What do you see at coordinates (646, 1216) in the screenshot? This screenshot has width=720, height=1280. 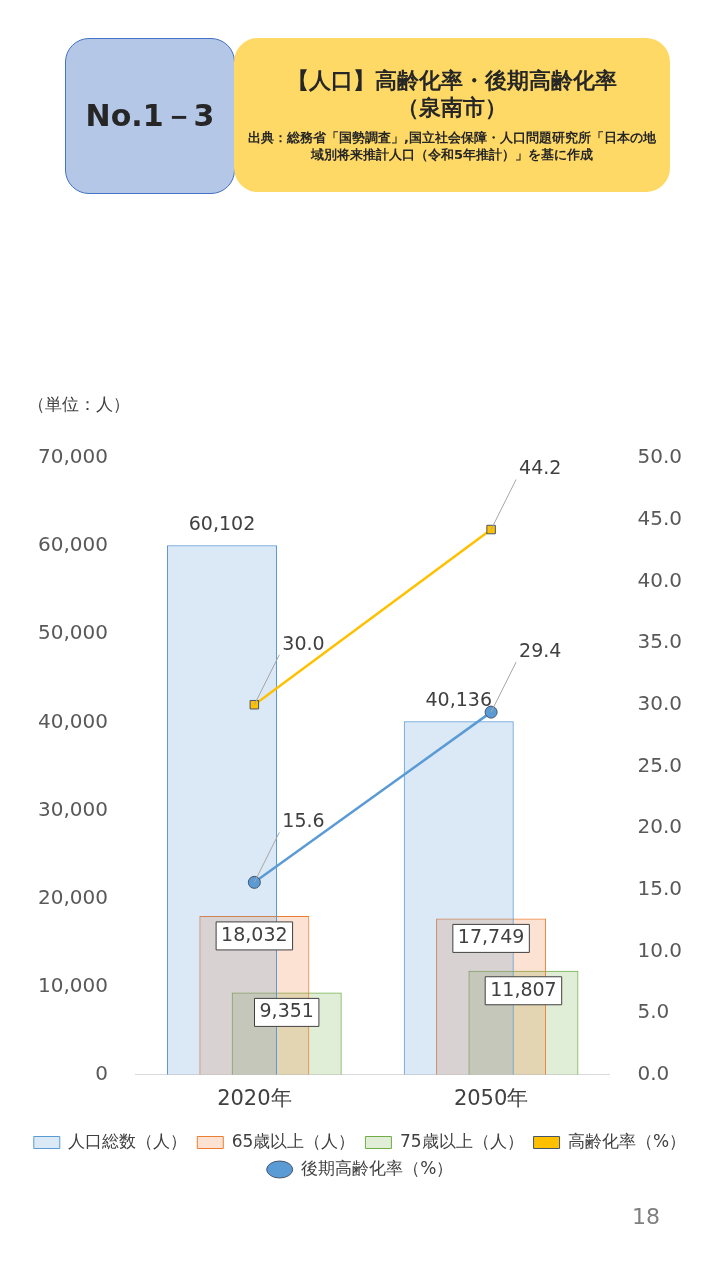 I see `text: 18` at bounding box center [646, 1216].